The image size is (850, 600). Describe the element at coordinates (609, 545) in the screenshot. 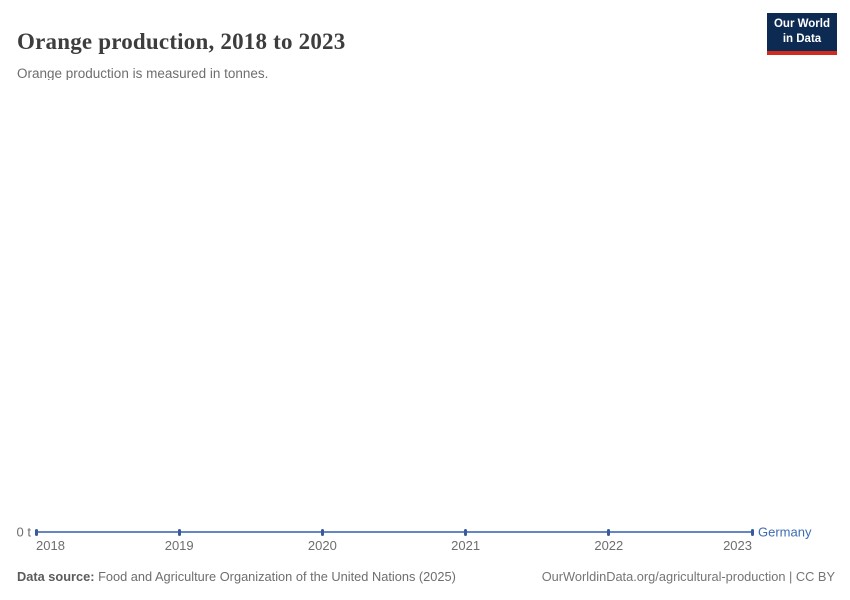

I see `x-tick-label: 2022` at that location.